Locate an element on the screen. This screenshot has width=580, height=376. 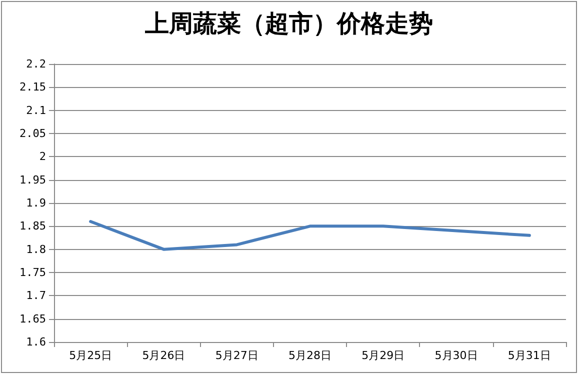
x-tick-label: 5月29日 is located at coordinates (383, 355).